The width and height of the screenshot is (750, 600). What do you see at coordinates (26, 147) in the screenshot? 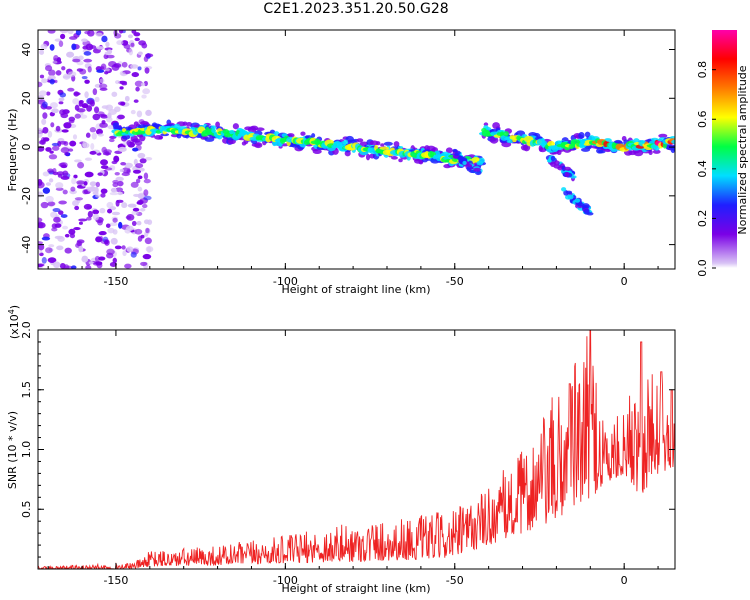
I see `spectrogram-y-tick-label: 0` at bounding box center [26, 147].